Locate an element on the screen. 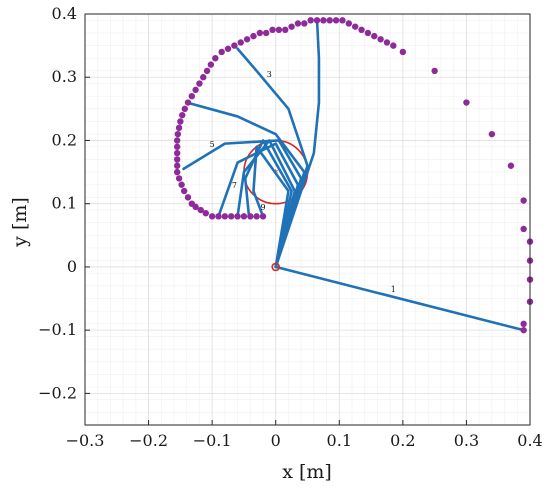 This screenshot has height=491, width=550. origin-marker is located at coordinates (276, 267).